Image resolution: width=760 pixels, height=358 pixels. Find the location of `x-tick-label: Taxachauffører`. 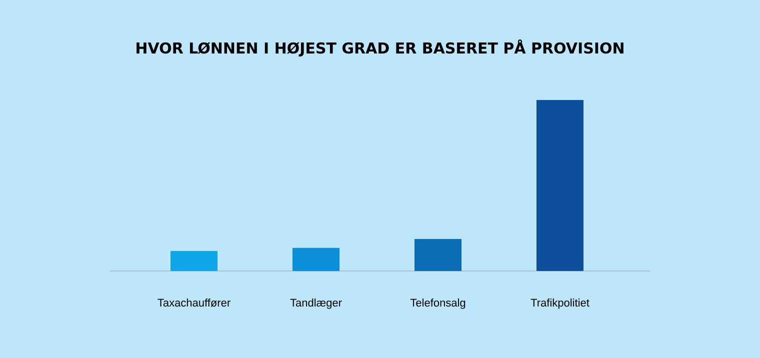

x-tick-label: Taxachauffører is located at coordinates (194, 302).